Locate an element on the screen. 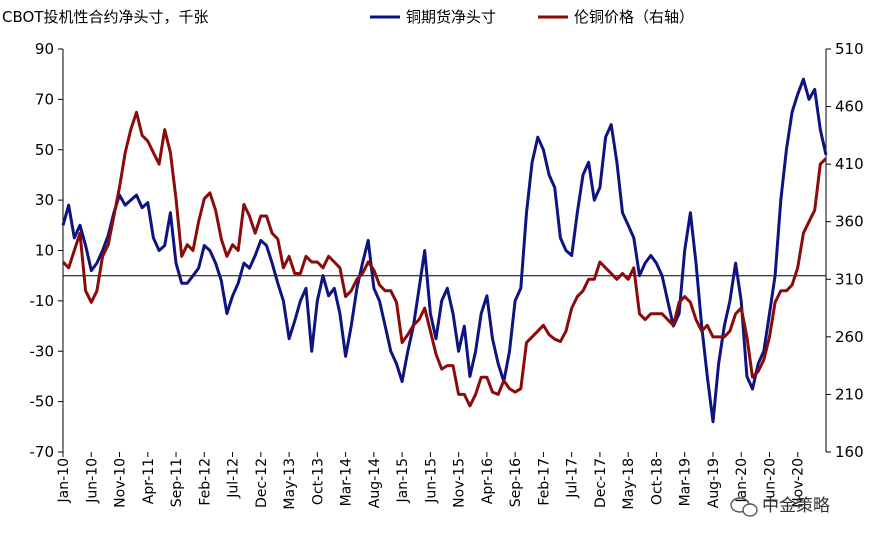  legend-label-2: 伦铜价格（右轴） is located at coordinates (634, 17).